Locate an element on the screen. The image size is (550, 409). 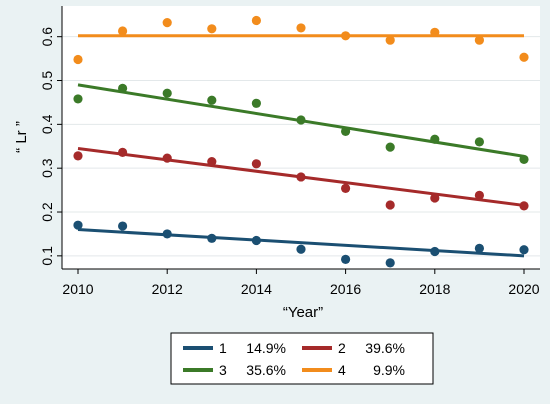
y-tick-label: 0.6 is located at coordinates (47, 37).